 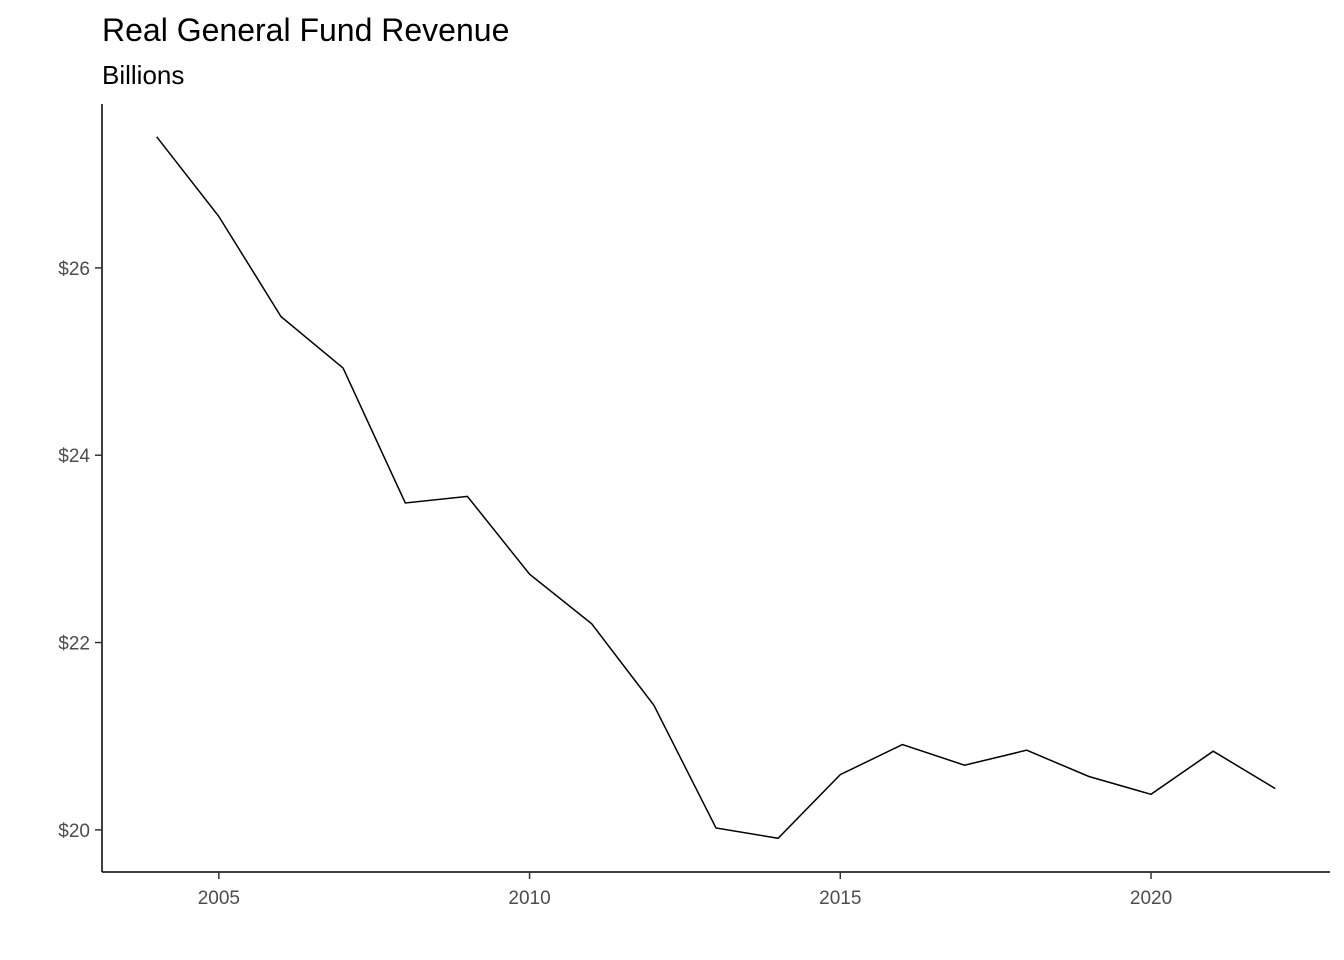 What do you see at coordinates (74, 269) in the screenshot?
I see `y-tick-label: $26` at bounding box center [74, 269].